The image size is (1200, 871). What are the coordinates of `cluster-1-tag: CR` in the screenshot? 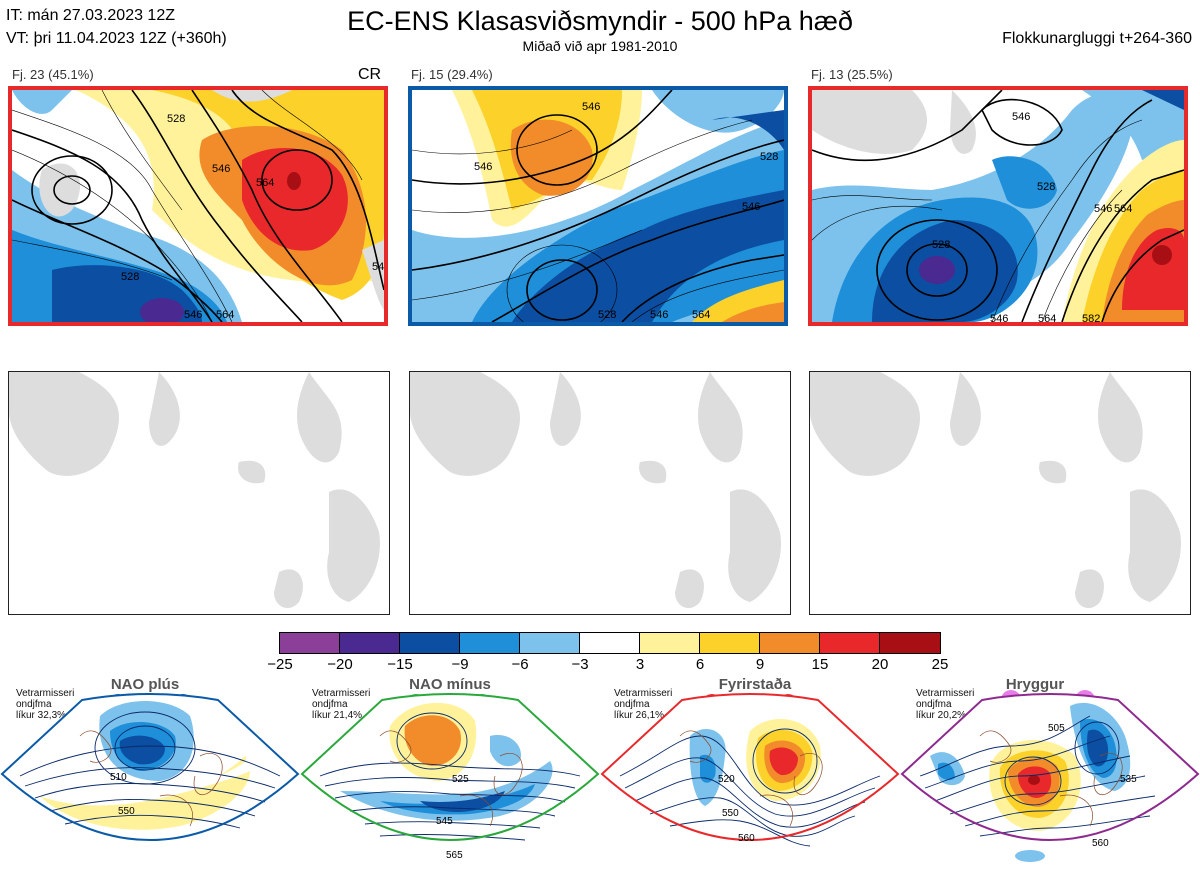 It's located at (370, 74).